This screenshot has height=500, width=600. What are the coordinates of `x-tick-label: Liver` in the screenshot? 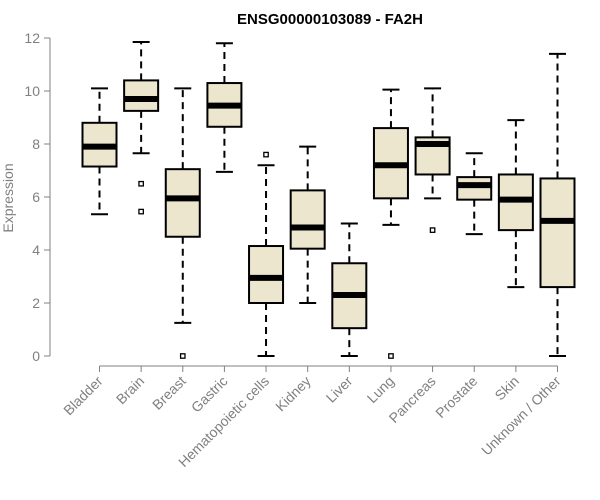 It's located at (339, 389).